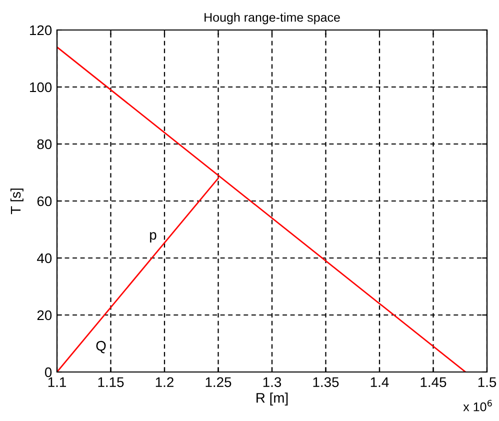 The image size is (499, 421). What do you see at coordinates (111, 382) in the screenshot?
I see `x-tick-label: 1.15` at bounding box center [111, 382].